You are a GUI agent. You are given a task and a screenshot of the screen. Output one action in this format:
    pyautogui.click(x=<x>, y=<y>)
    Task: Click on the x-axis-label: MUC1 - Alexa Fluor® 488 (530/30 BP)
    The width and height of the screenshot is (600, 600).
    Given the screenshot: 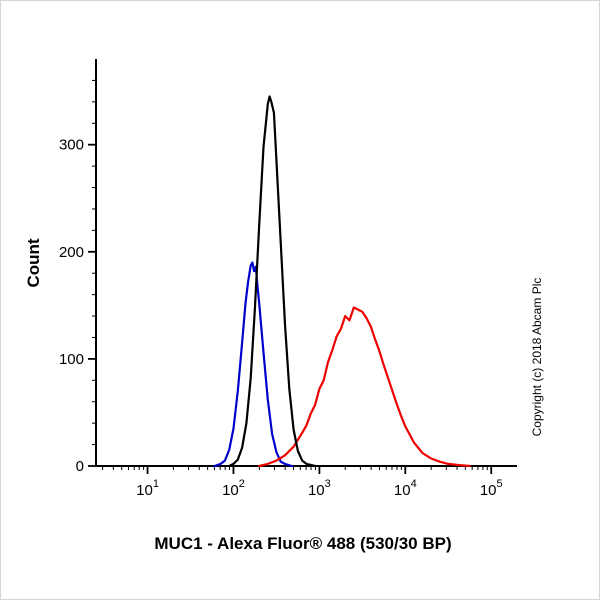 What is the action you would take?
    pyautogui.click(x=303, y=543)
    